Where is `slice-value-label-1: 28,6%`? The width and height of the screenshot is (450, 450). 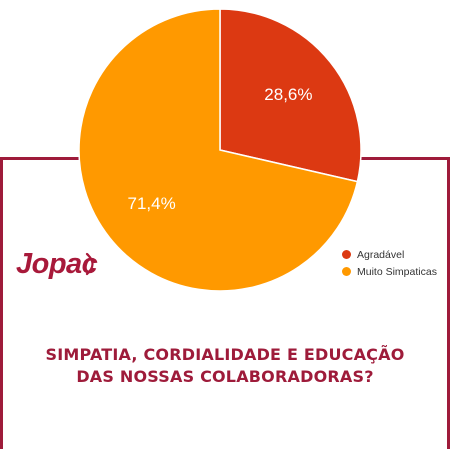
slice-value-label-1: 28,6% is located at coordinates (288, 94).